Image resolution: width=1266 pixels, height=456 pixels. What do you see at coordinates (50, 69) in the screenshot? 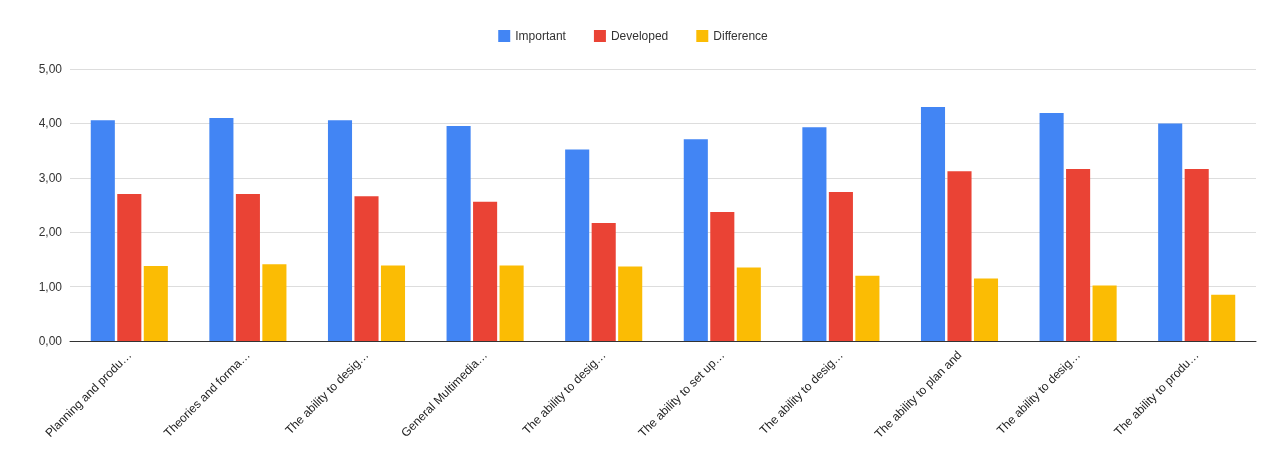
I see `y-tick-label: 5,00` at bounding box center [50, 69].